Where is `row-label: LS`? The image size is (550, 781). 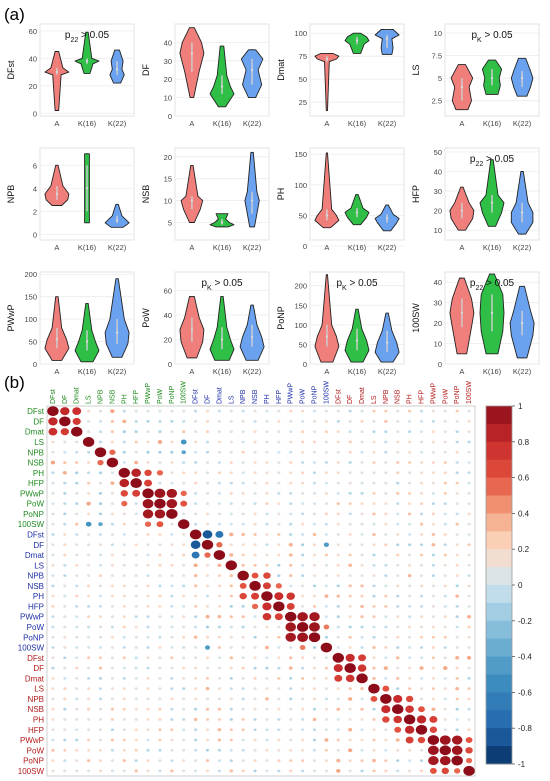
row-label: LS is located at coordinates (39, 442).